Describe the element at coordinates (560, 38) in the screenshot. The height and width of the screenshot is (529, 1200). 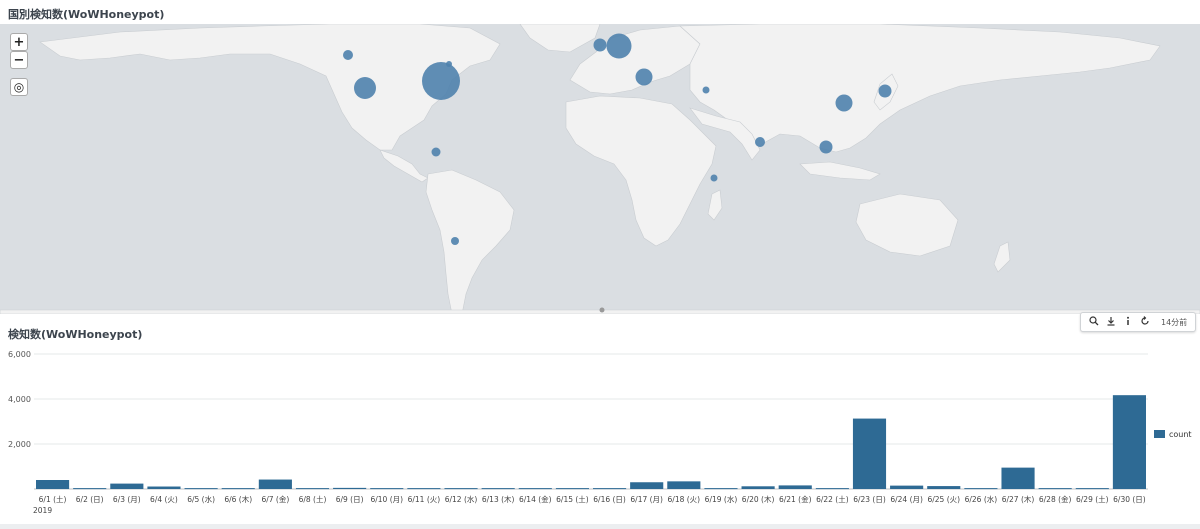
I see `greenland` at that location.